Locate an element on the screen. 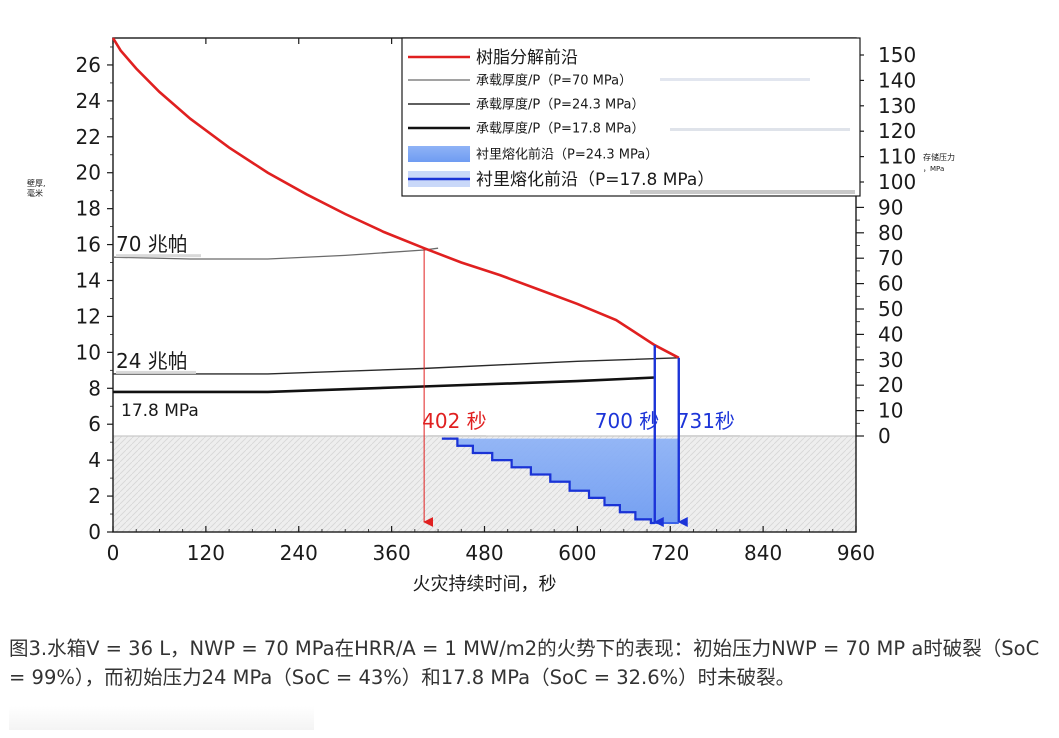  x-tick-label: 720 is located at coordinates (670, 553).